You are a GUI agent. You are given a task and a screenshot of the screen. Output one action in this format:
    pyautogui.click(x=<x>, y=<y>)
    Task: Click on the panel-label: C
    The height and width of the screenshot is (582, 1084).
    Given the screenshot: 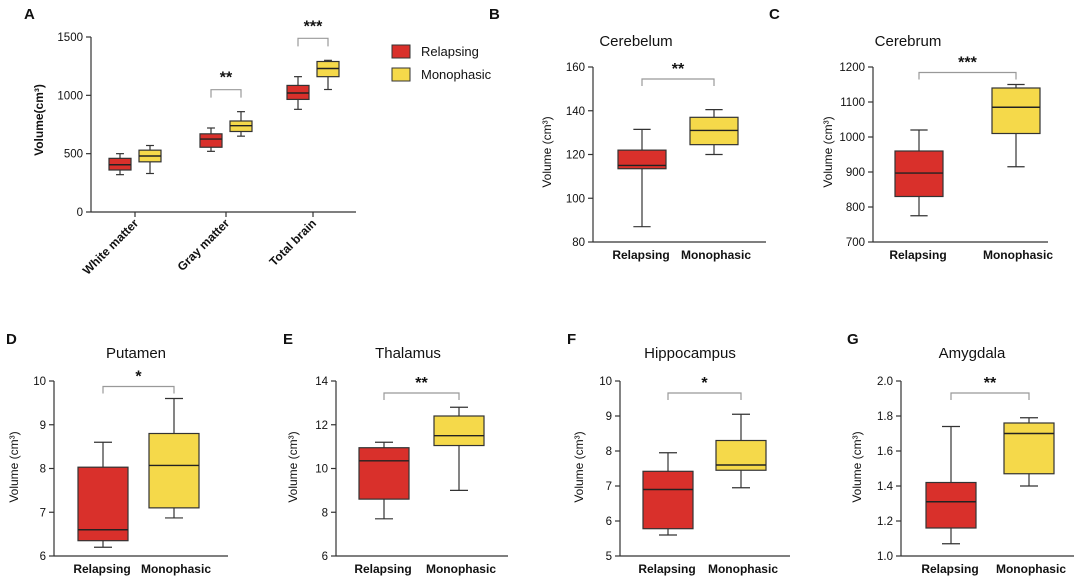 What is the action you would take?
    pyautogui.click(x=774, y=14)
    